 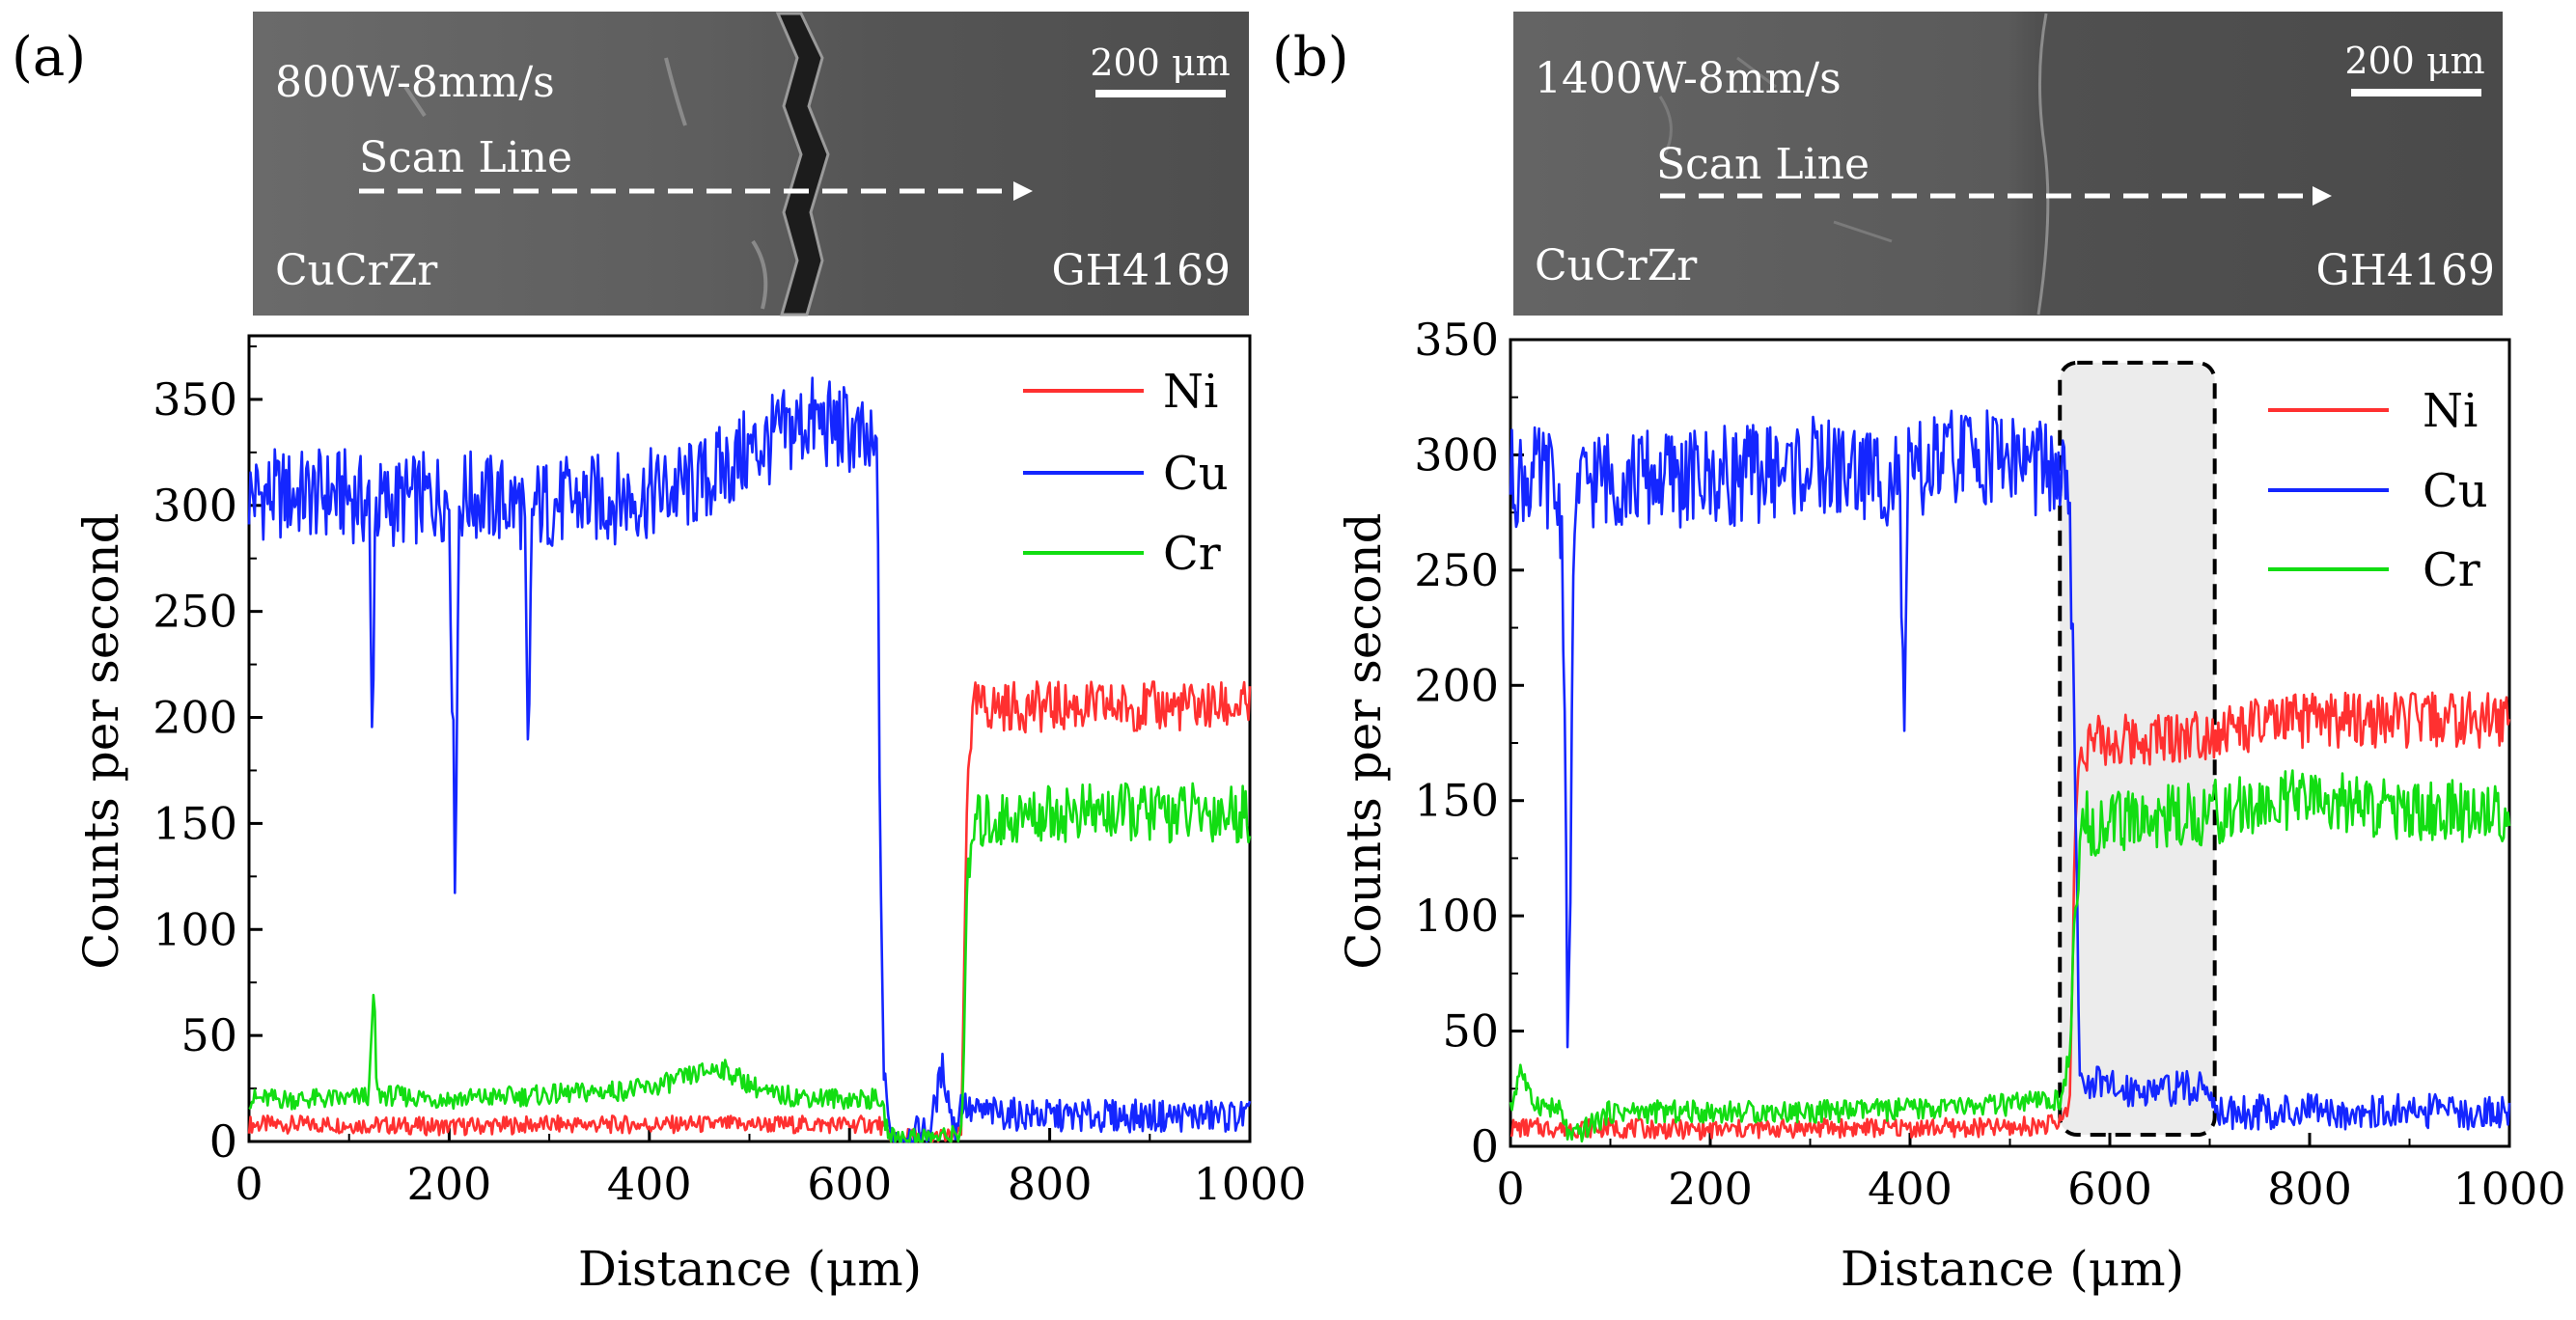 I want to click on chart-a-ytick-label: 350, so click(x=194, y=400).